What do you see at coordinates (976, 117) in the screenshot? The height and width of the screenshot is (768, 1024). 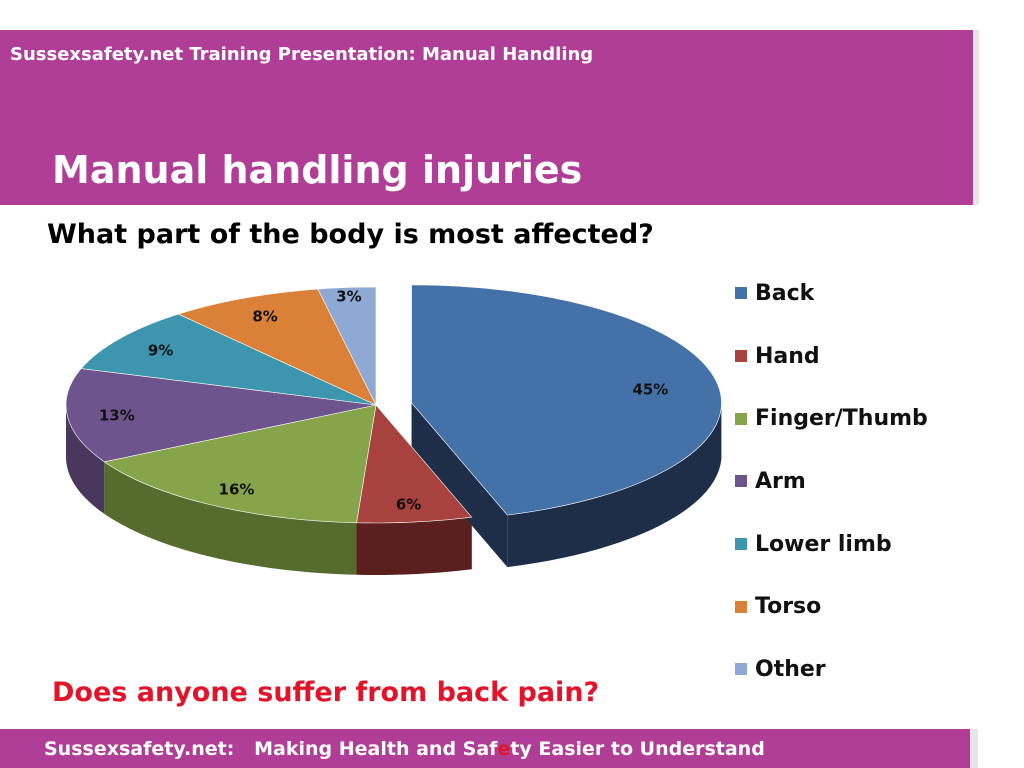 I see `banner-shadow` at bounding box center [976, 117].